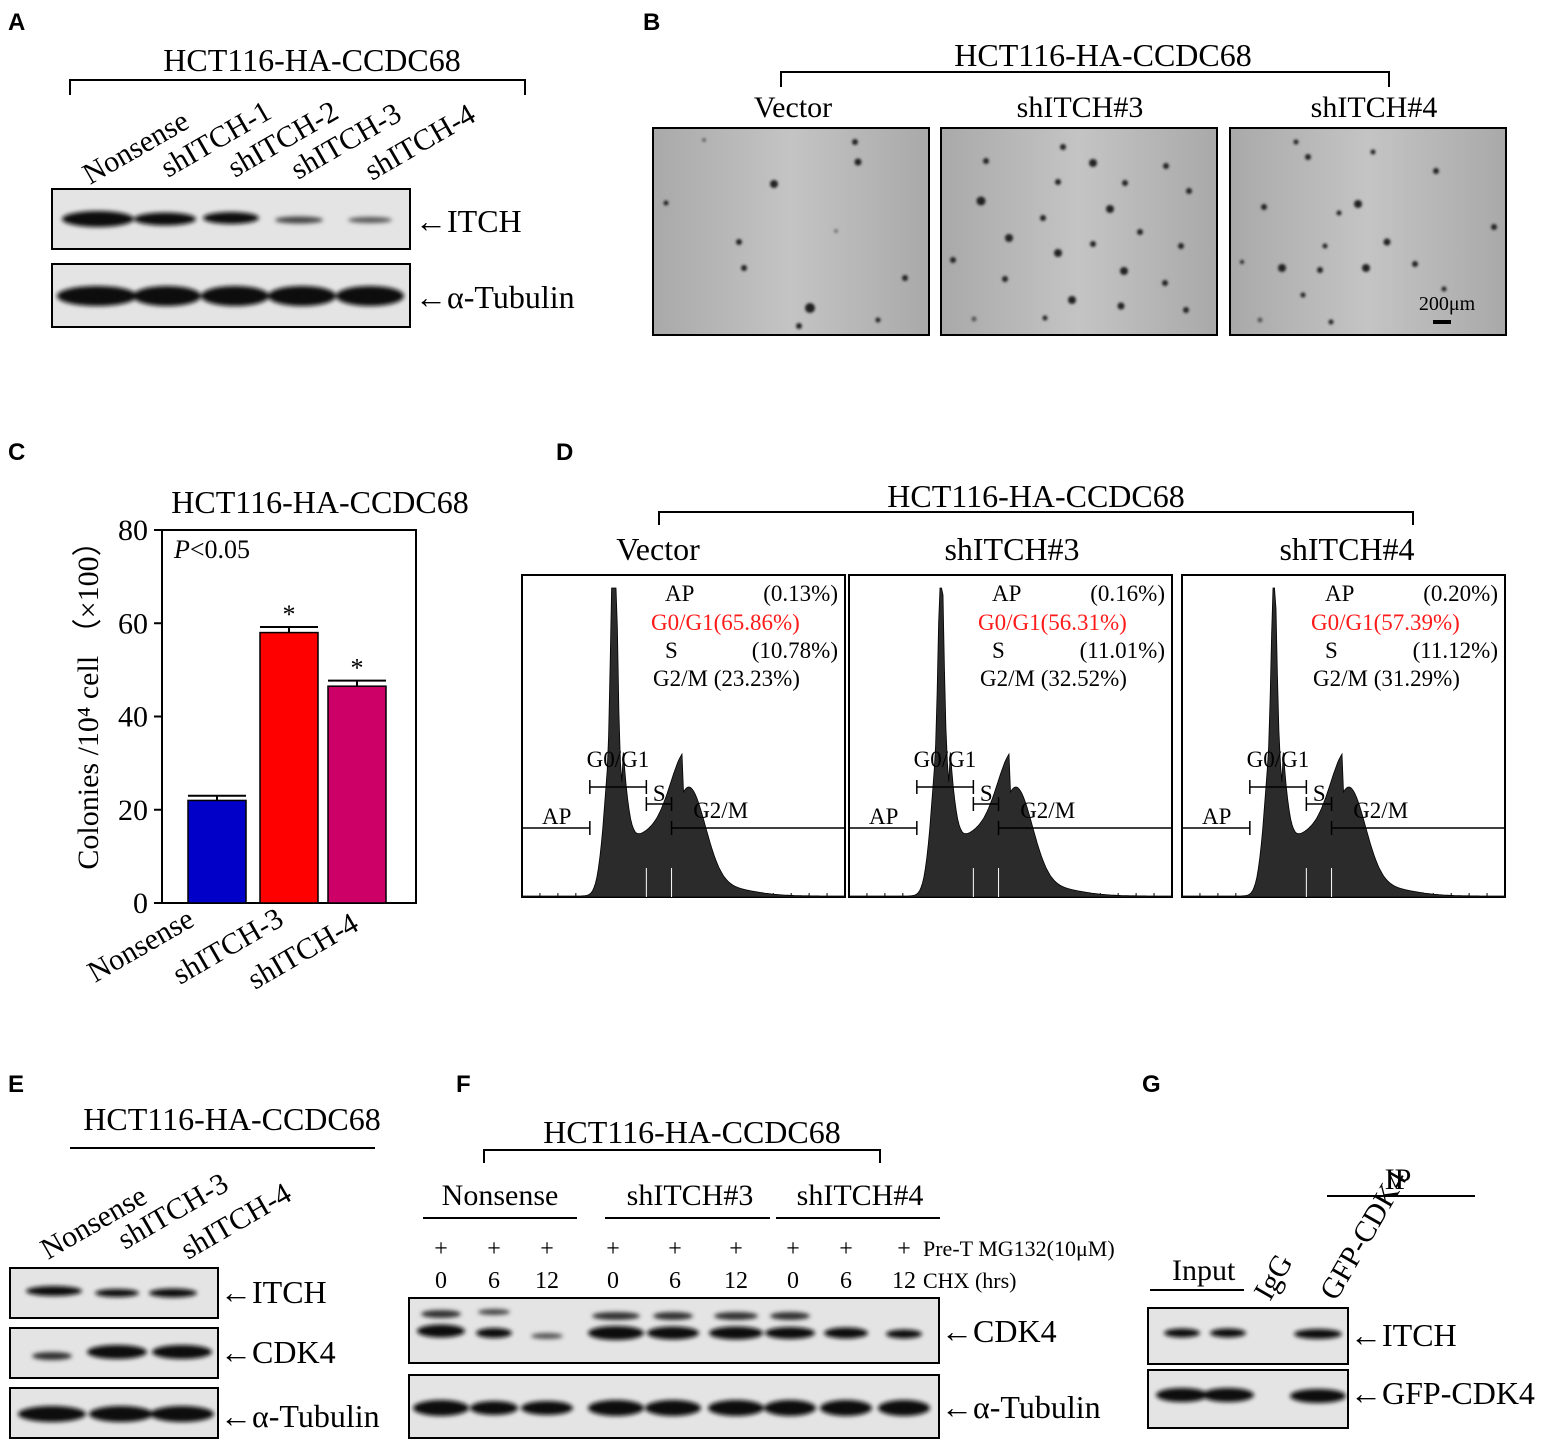 The image size is (1559, 1441). I want to click on stat-g2m: G2/M (23.23%), so click(726, 678).